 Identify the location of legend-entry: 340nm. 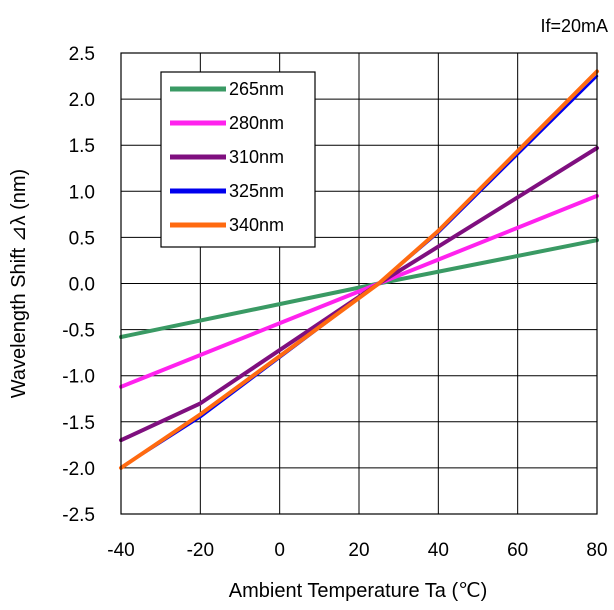
(256, 225).